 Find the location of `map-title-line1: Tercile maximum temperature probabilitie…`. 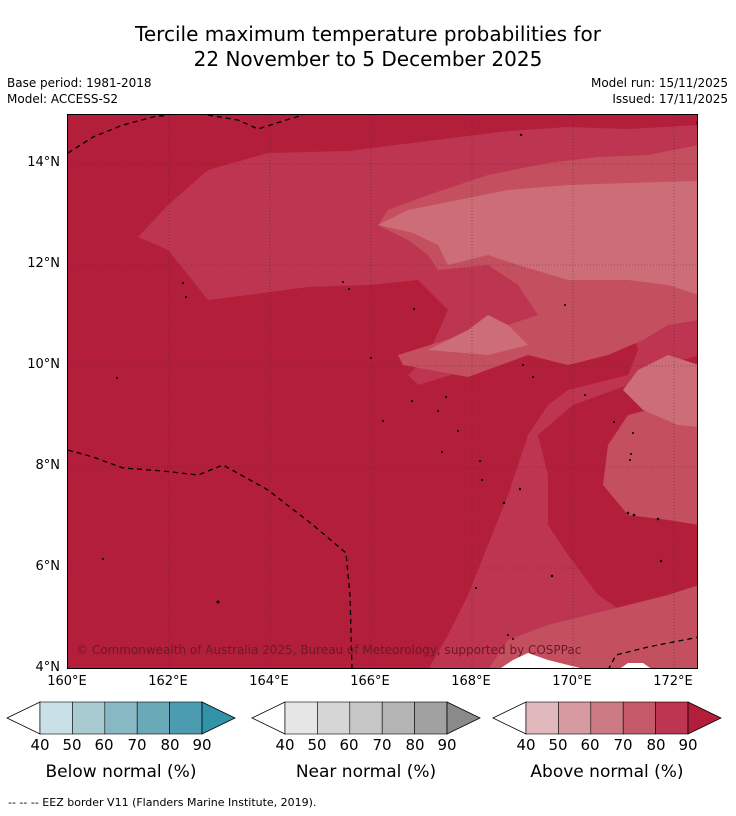

map-title-line1: Tercile maximum temperature probabilitie… is located at coordinates (368, 34).